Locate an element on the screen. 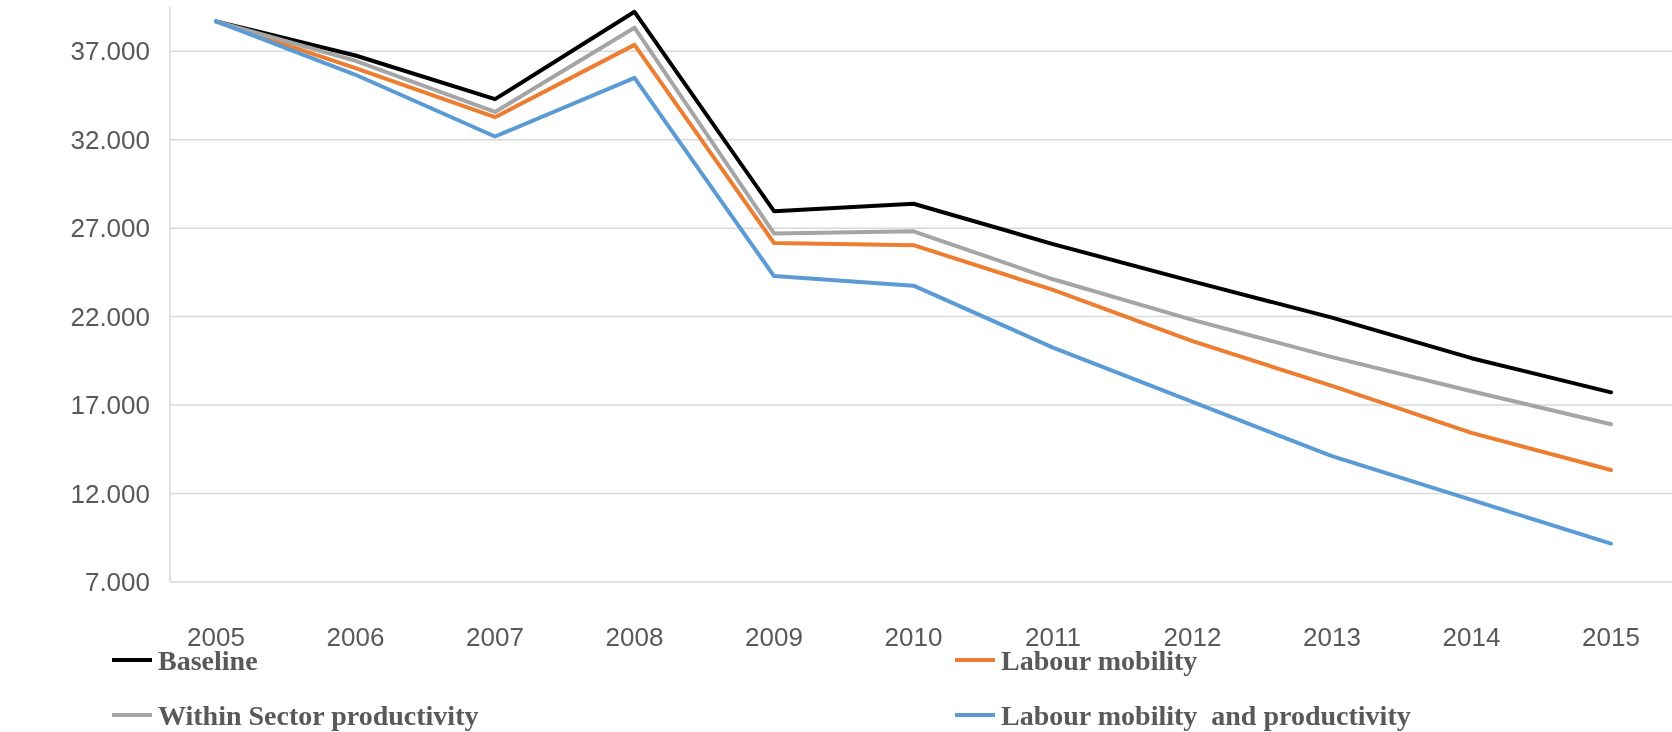 The image size is (1672, 732). legend-label: Labour mobility and productivity is located at coordinates (1206, 715).